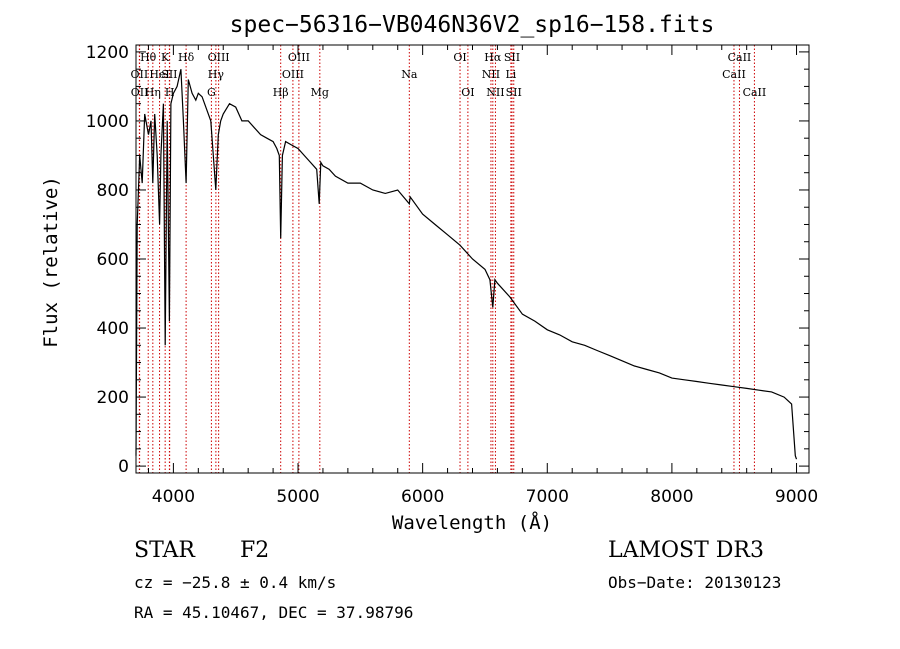 The height and width of the screenshot is (649, 900). What do you see at coordinates (140, 92) in the screenshot?
I see `line-label-2: OII` at bounding box center [140, 92].